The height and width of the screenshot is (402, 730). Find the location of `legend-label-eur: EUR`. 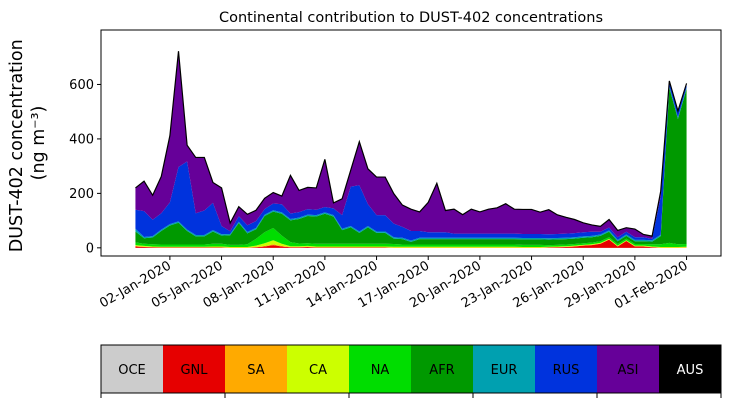

legend-label-eur: EUR is located at coordinates (504, 370).